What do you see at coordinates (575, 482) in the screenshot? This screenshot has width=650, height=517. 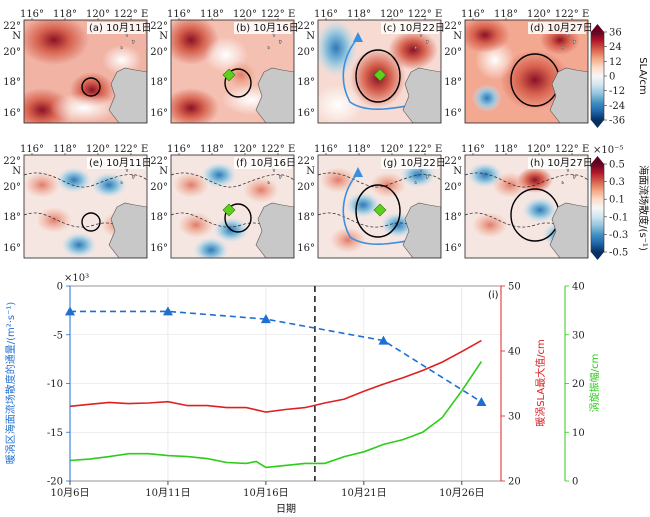 I see `right2-axis-tick-label: 0` at bounding box center [575, 482].